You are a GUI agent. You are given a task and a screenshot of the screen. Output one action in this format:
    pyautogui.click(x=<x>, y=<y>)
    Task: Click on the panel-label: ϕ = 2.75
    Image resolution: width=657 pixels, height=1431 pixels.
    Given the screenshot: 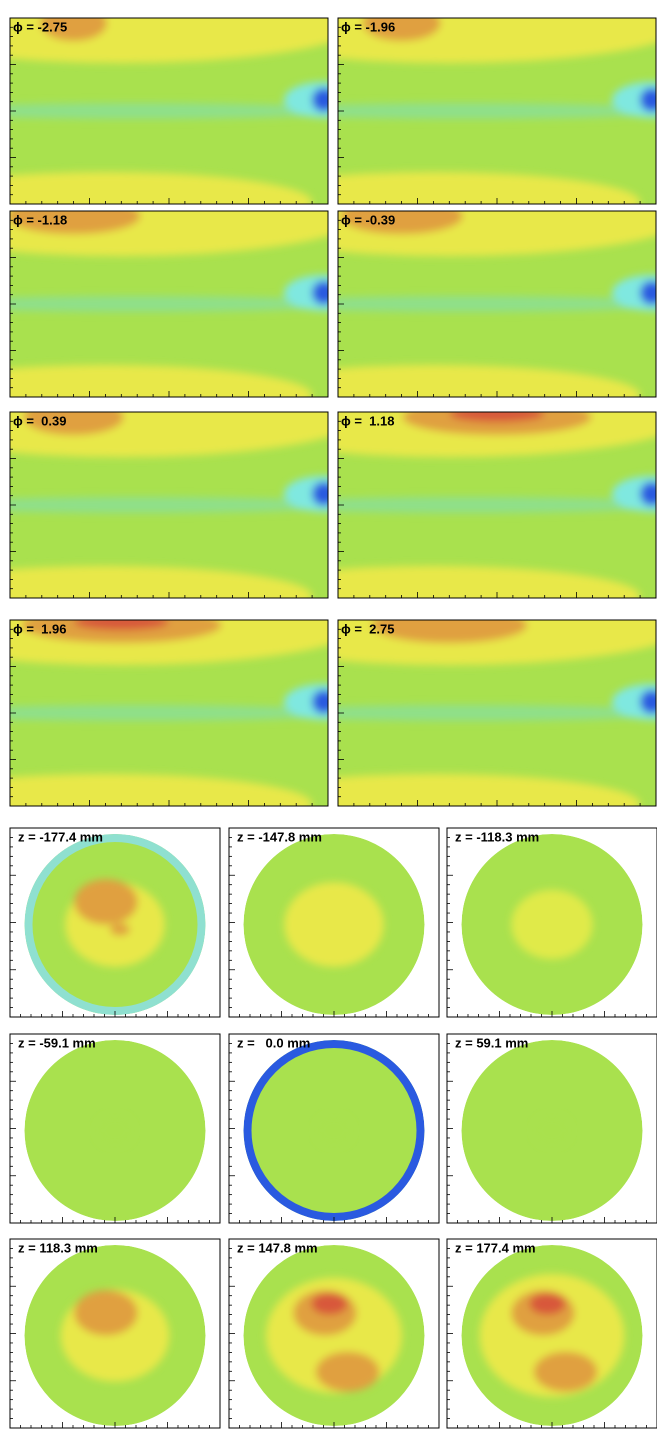 What is the action you would take?
    pyautogui.click(x=367, y=628)
    